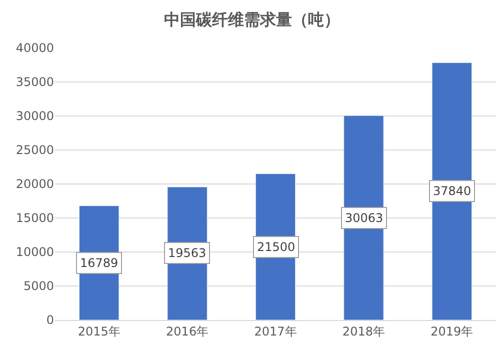 The image size is (504, 350). What do you see at coordinates (276, 247) in the screenshot?
I see `data-label: 21500` at bounding box center [276, 247].